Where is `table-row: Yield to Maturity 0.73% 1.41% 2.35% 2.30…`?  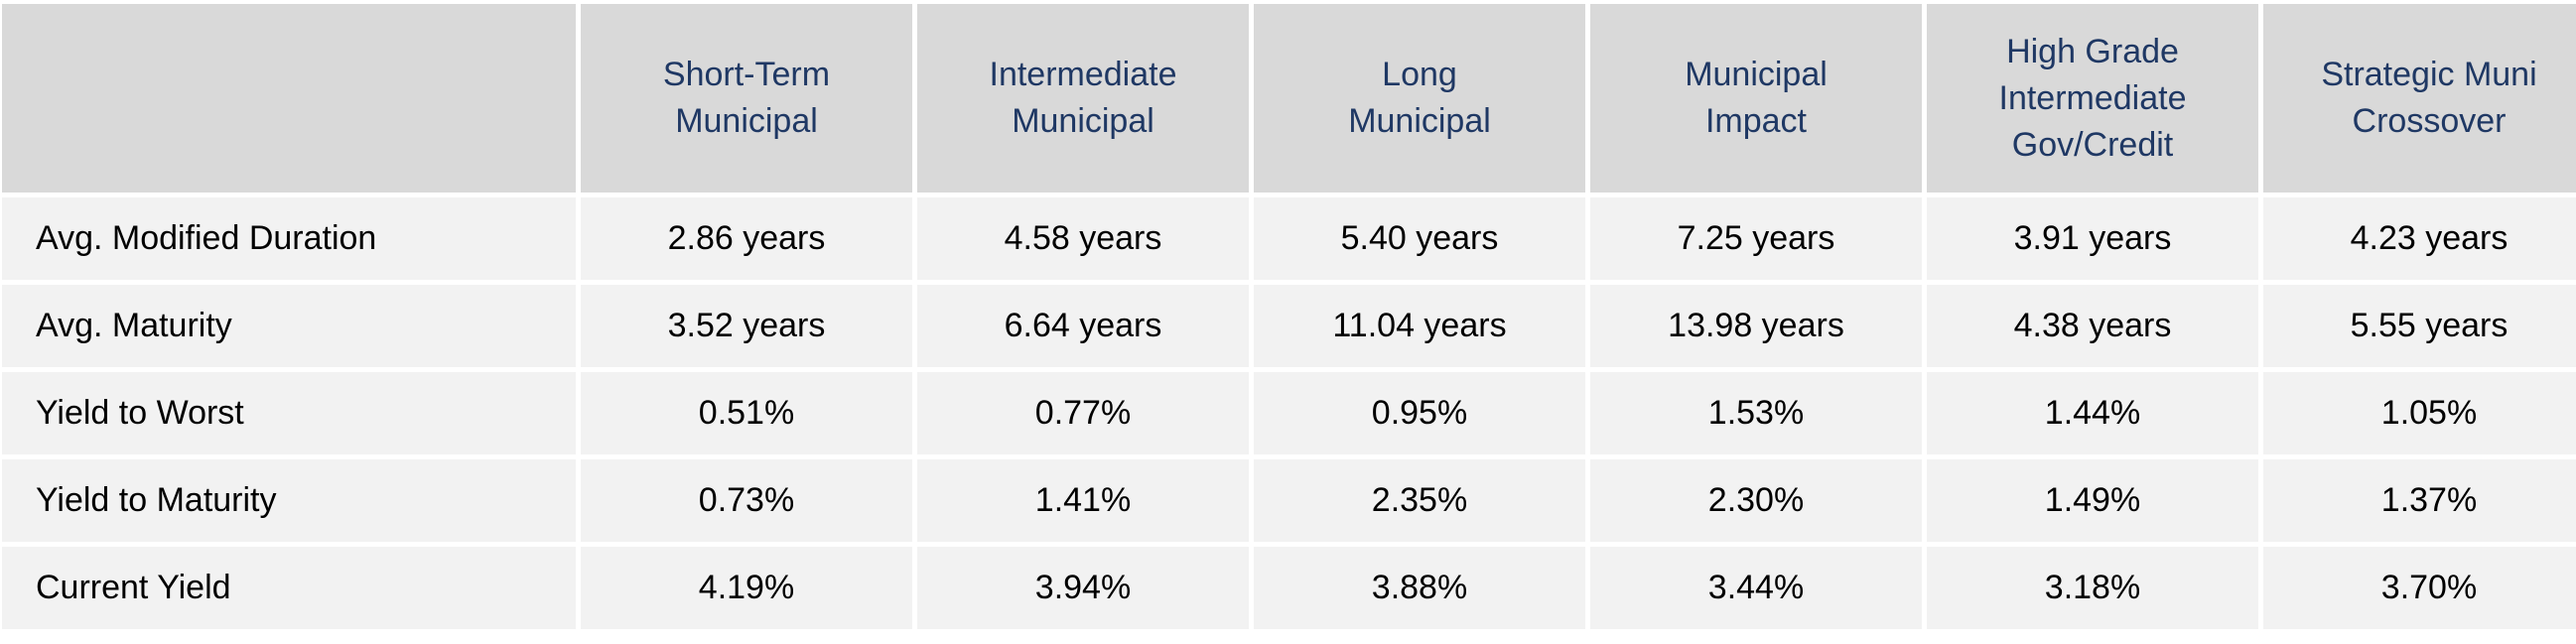
table-row: Yield to Maturity 0.73% 1.41% 2.35% 2.30… is located at coordinates (1289, 501).